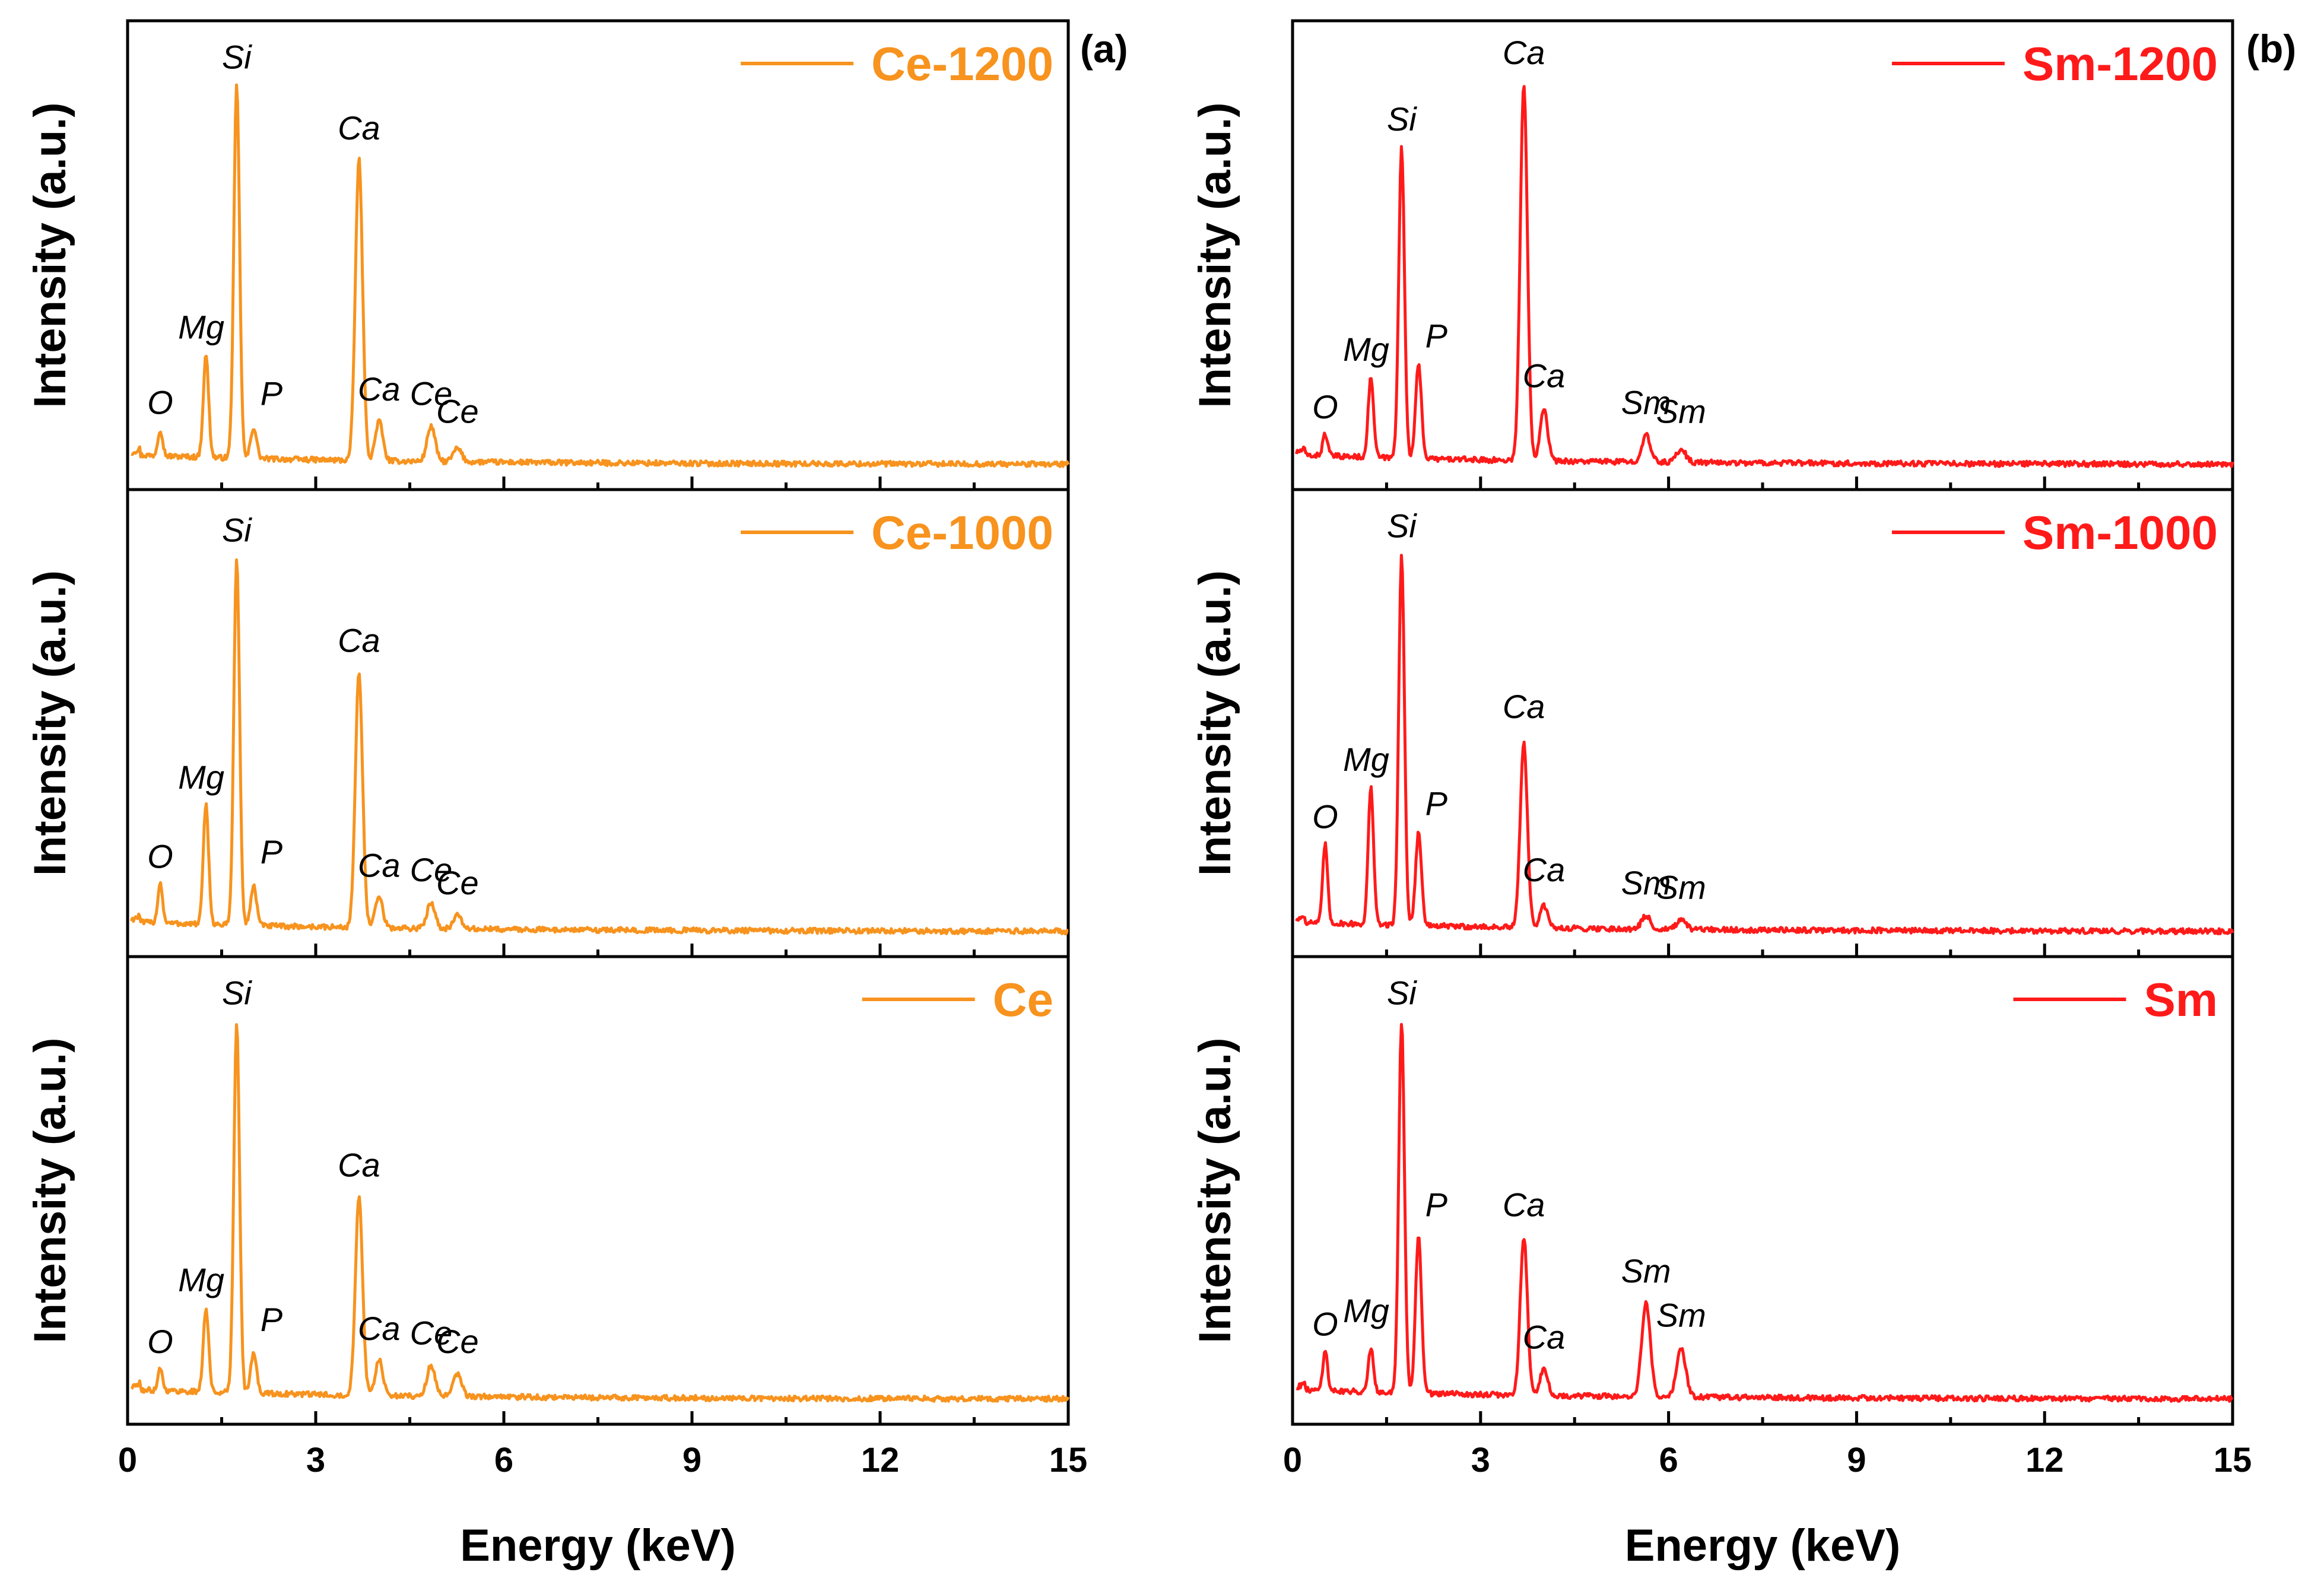 This screenshot has height=1591, width=2324. I want to click on legend: Sm-1200, so click(2054, 63).